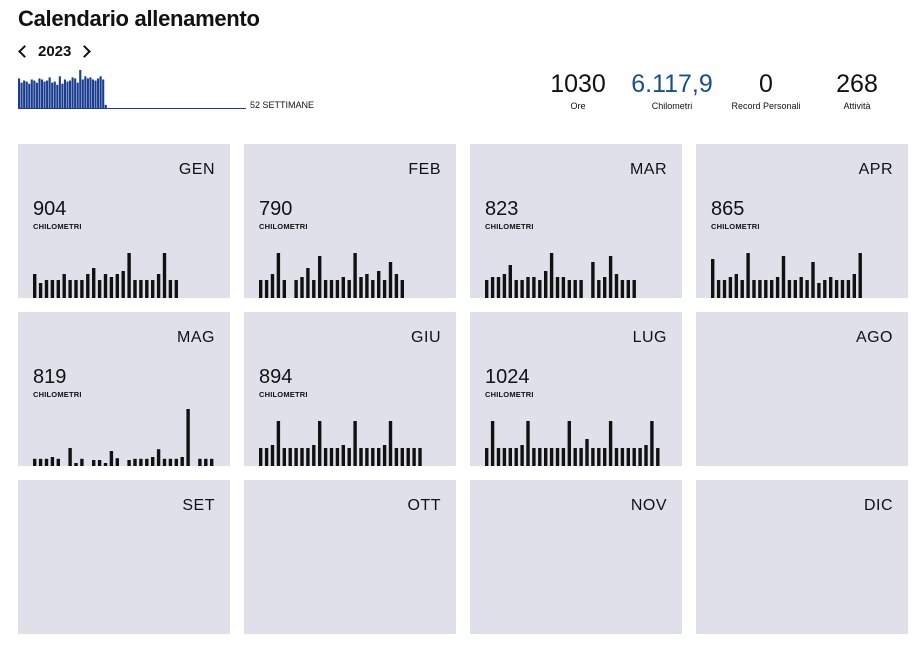  Describe the element at coordinates (85, 51) in the screenshot. I see `chevron-right-icon` at that location.